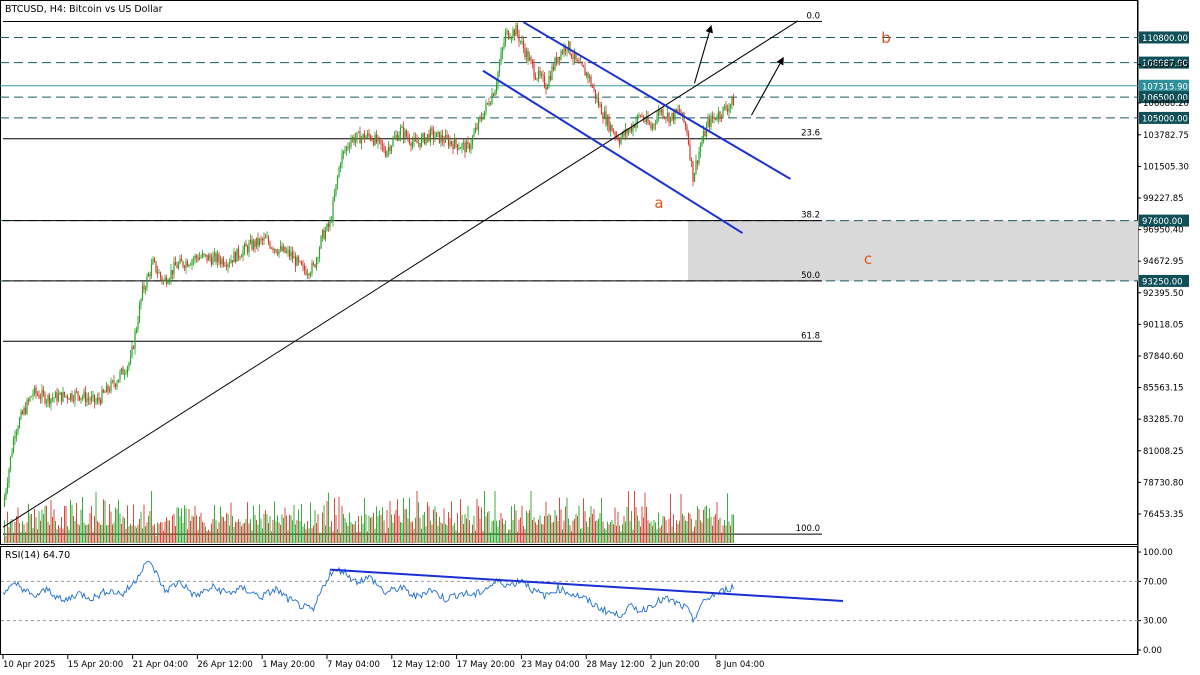  What do you see at coordinates (810, 216) in the screenshot?
I see `fib-level-label: 38.2` at bounding box center [810, 216].